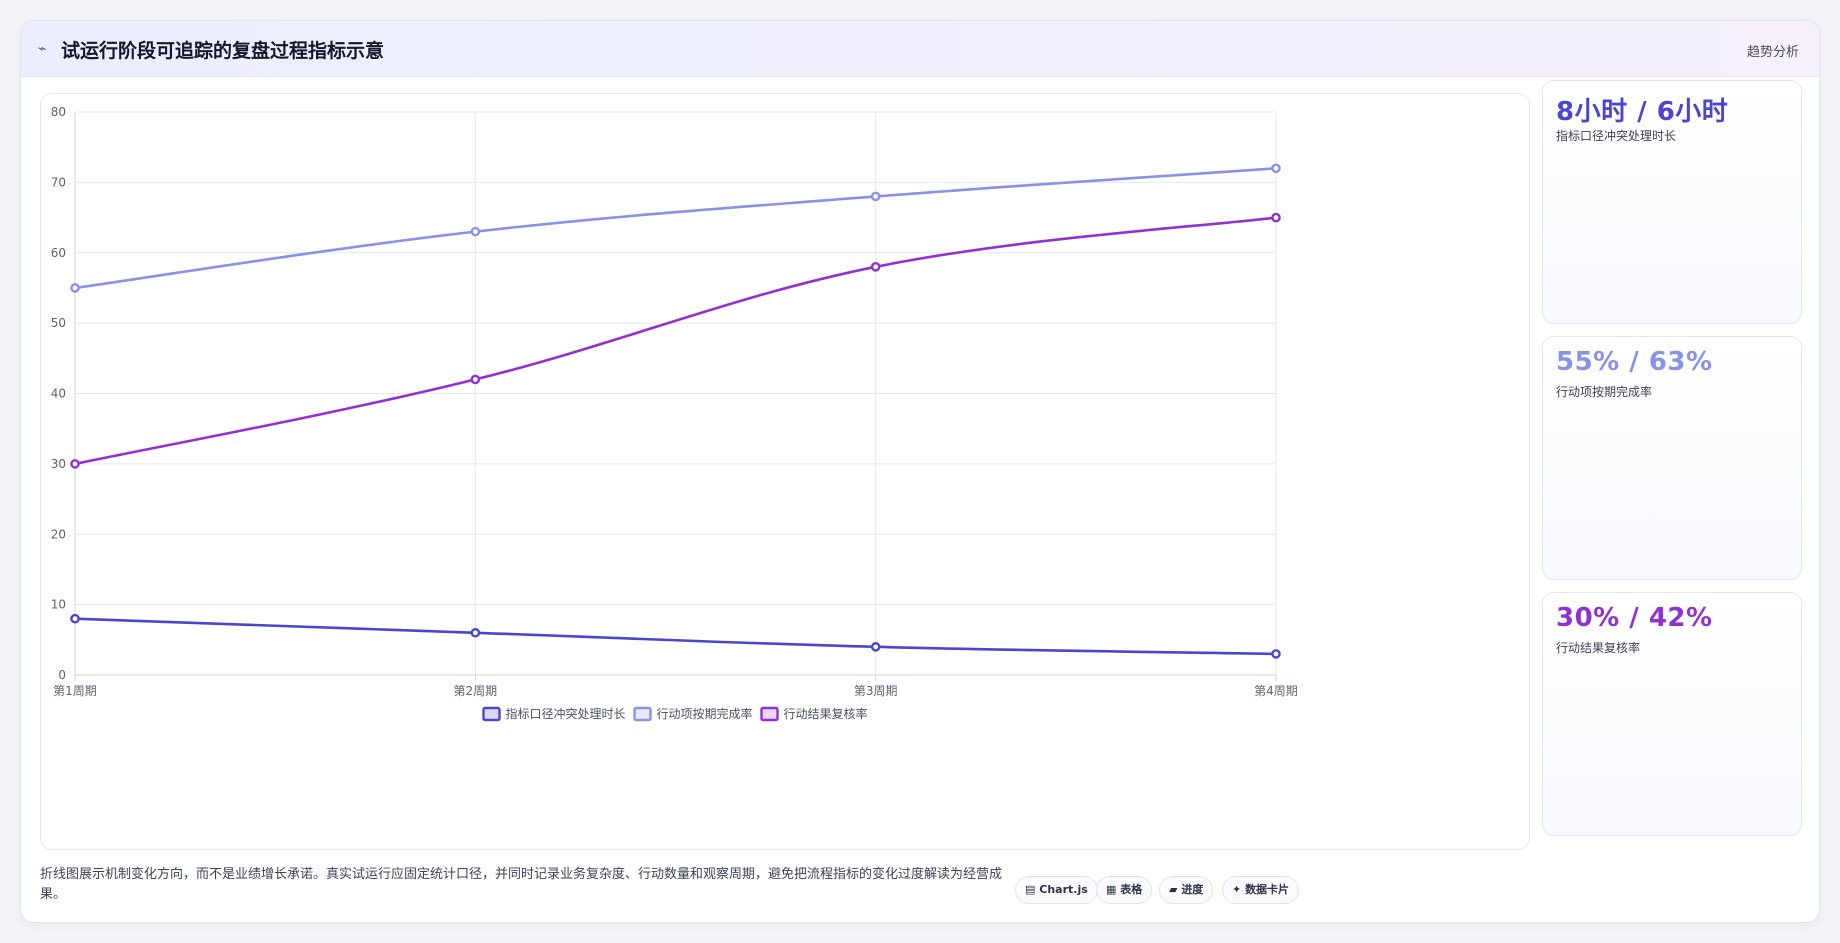  Describe the element at coordinates (58, 534) in the screenshot. I see `y-tick-label: 20` at that location.